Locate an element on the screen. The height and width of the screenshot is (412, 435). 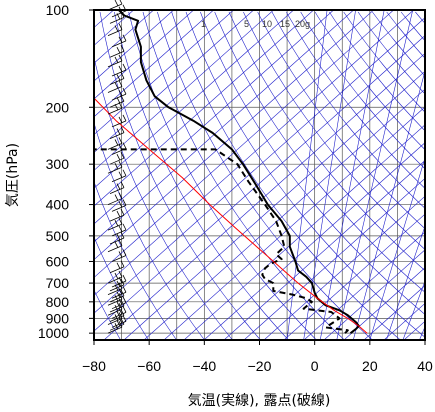
x-axis-ticks: −80 −60 −40 −20 0 20 40 is located at coordinates (257, 357).